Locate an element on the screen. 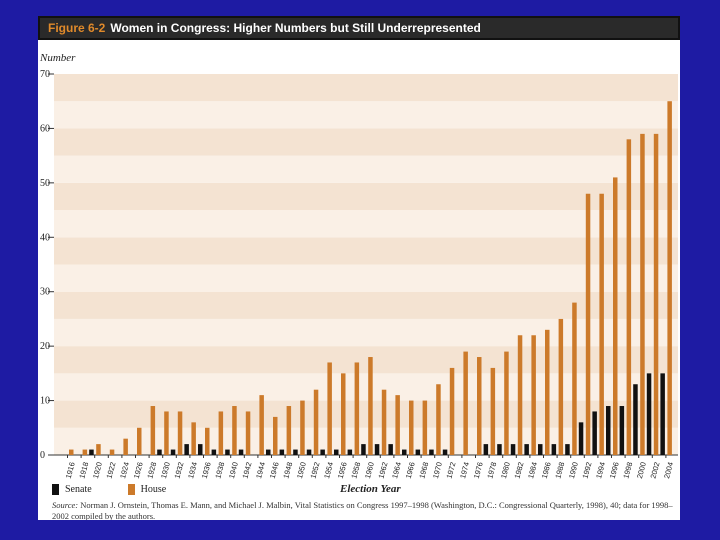 Image resolution: width=720 pixels, height=540 pixels. x-tick-label: 1958 is located at coordinates (355, 470).